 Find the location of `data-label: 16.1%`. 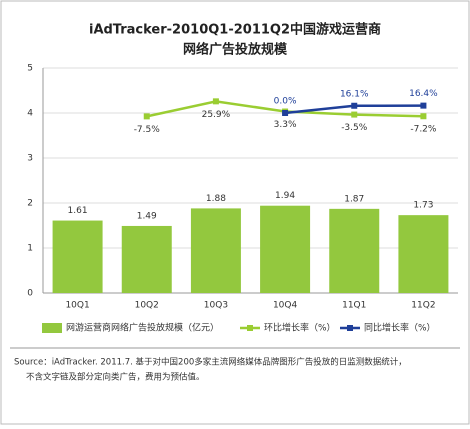

data-label: 16.1% is located at coordinates (354, 94).